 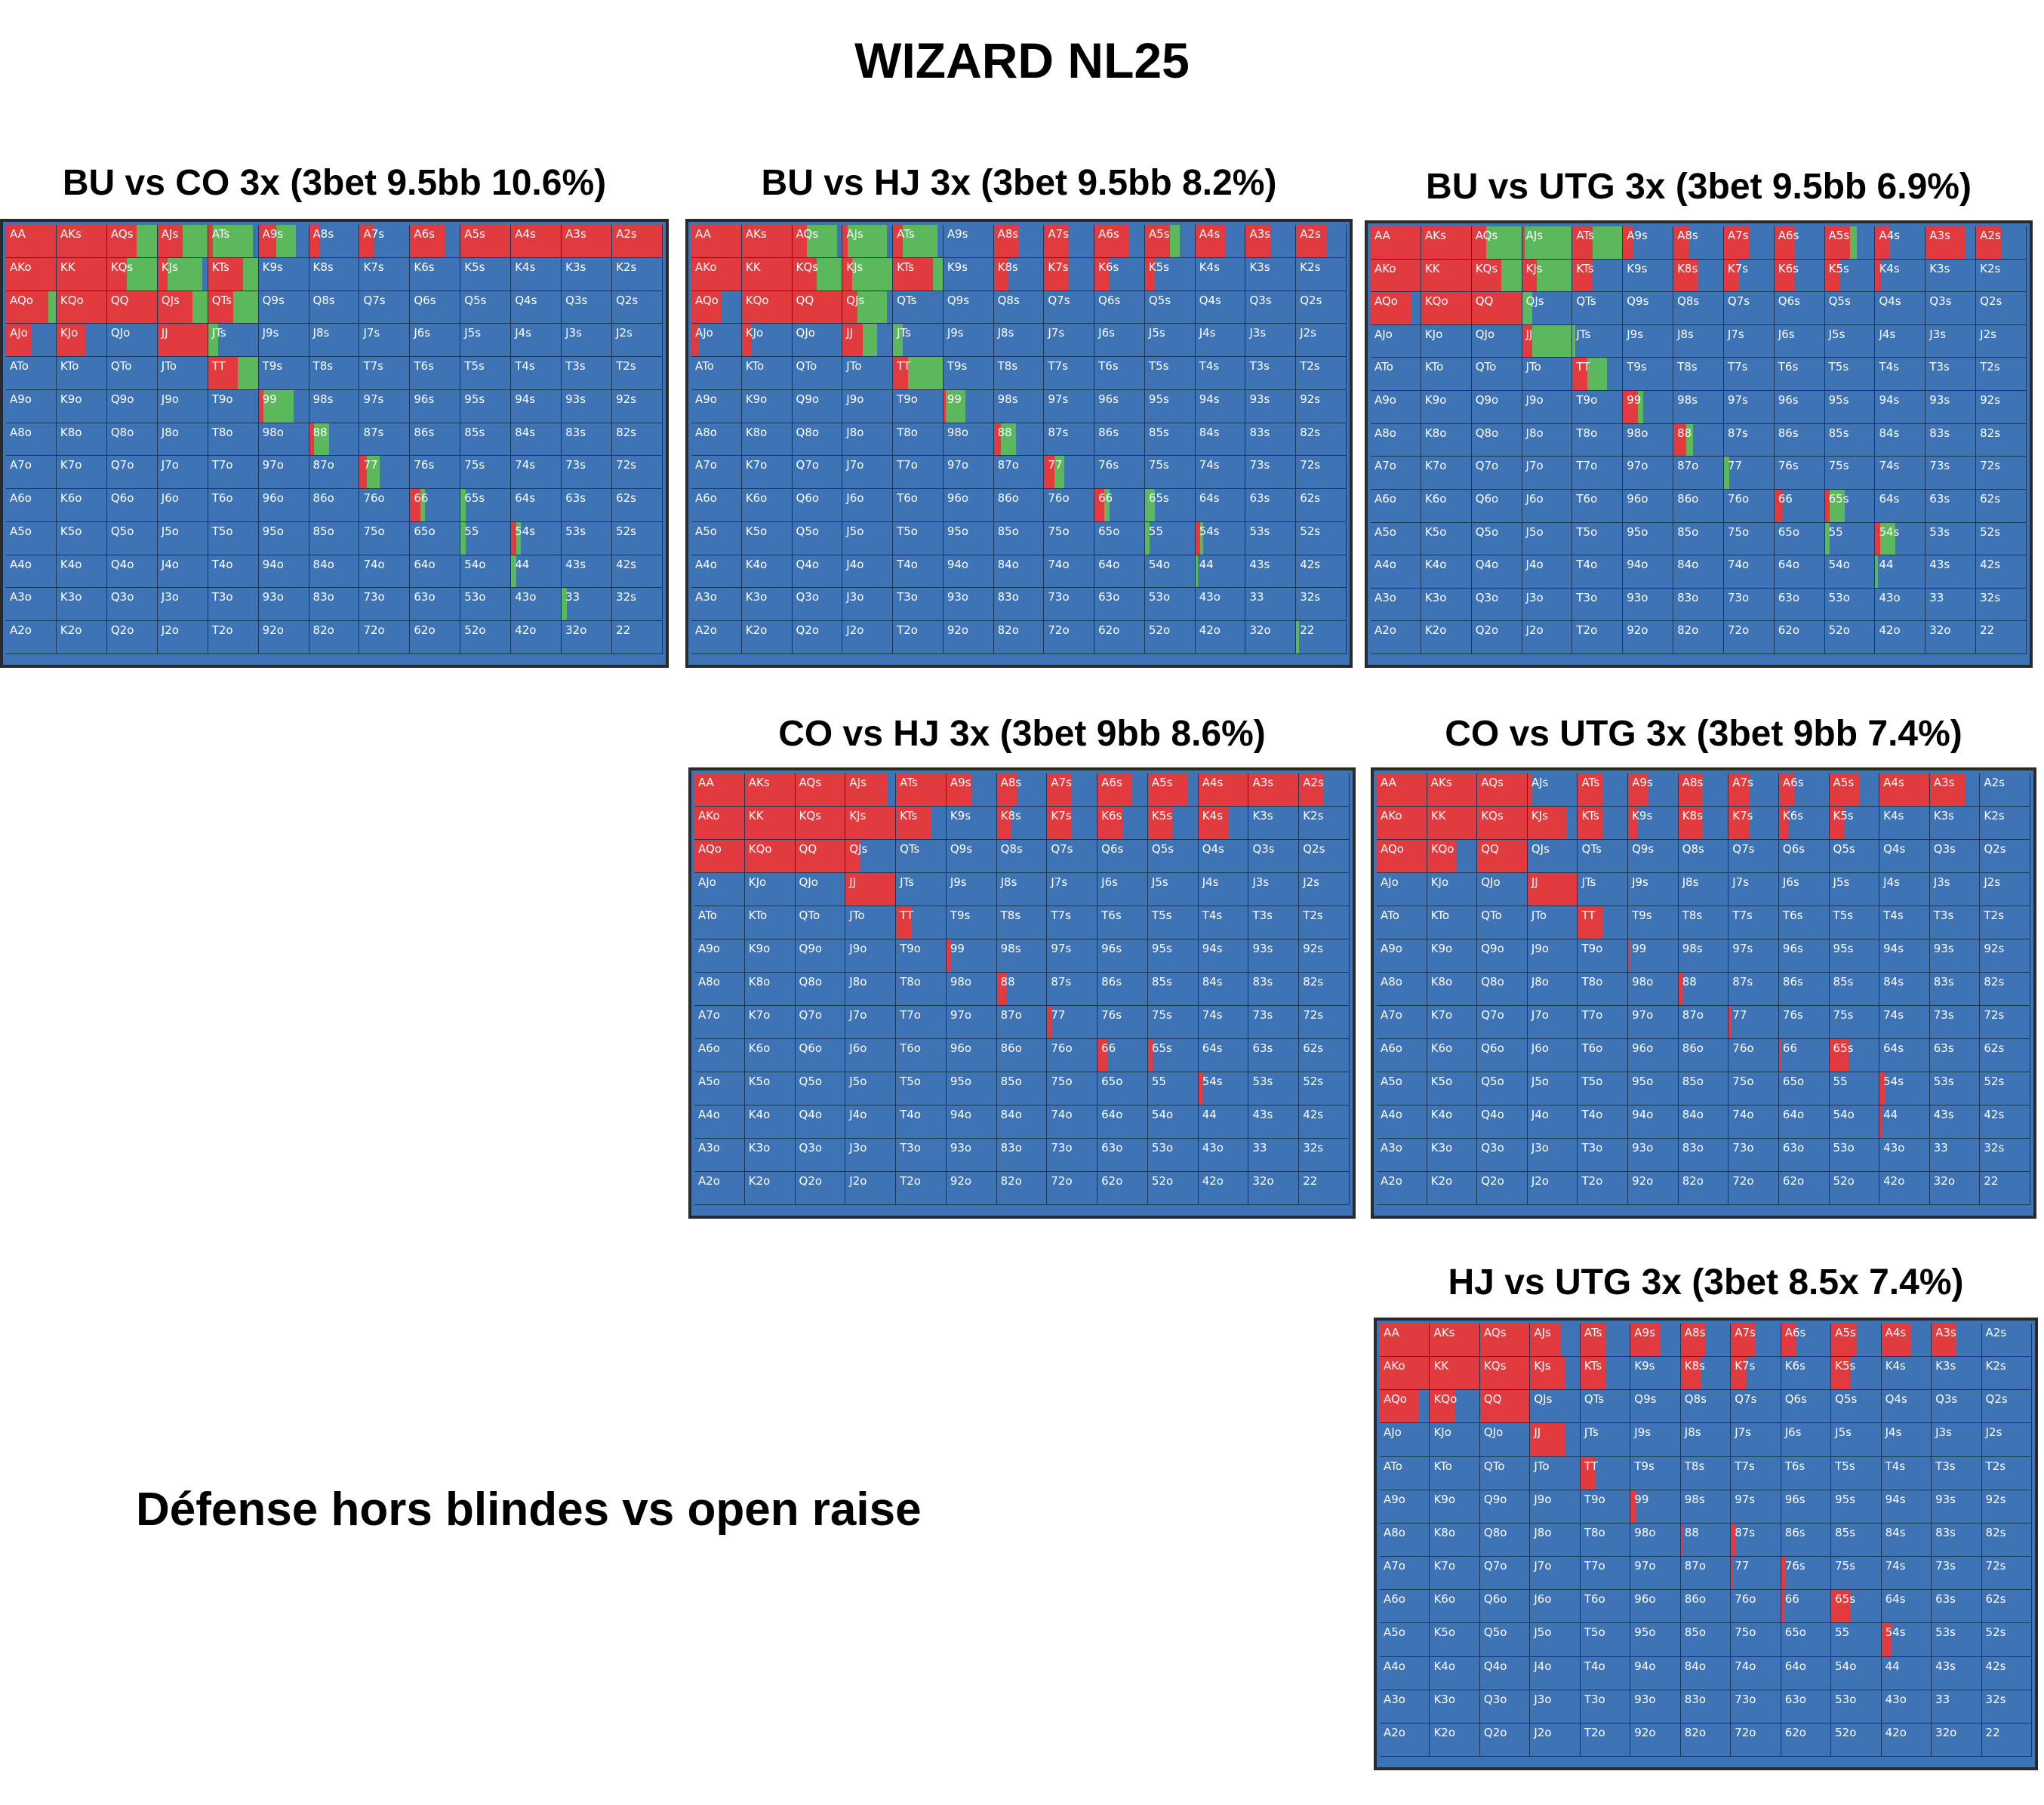 I want to click on hand-label: 32o, so click(x=1263, y=1181).